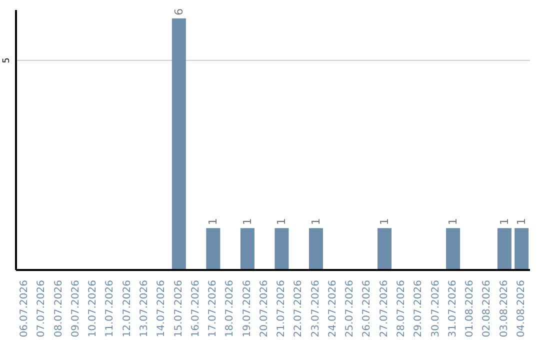 The height and width of the screenshot is (340, 540). What do you see at coordinates (230, 309) in the screenshot?
I see `x-tick-label: 18.07.2026` at bounding box center [230, 309].